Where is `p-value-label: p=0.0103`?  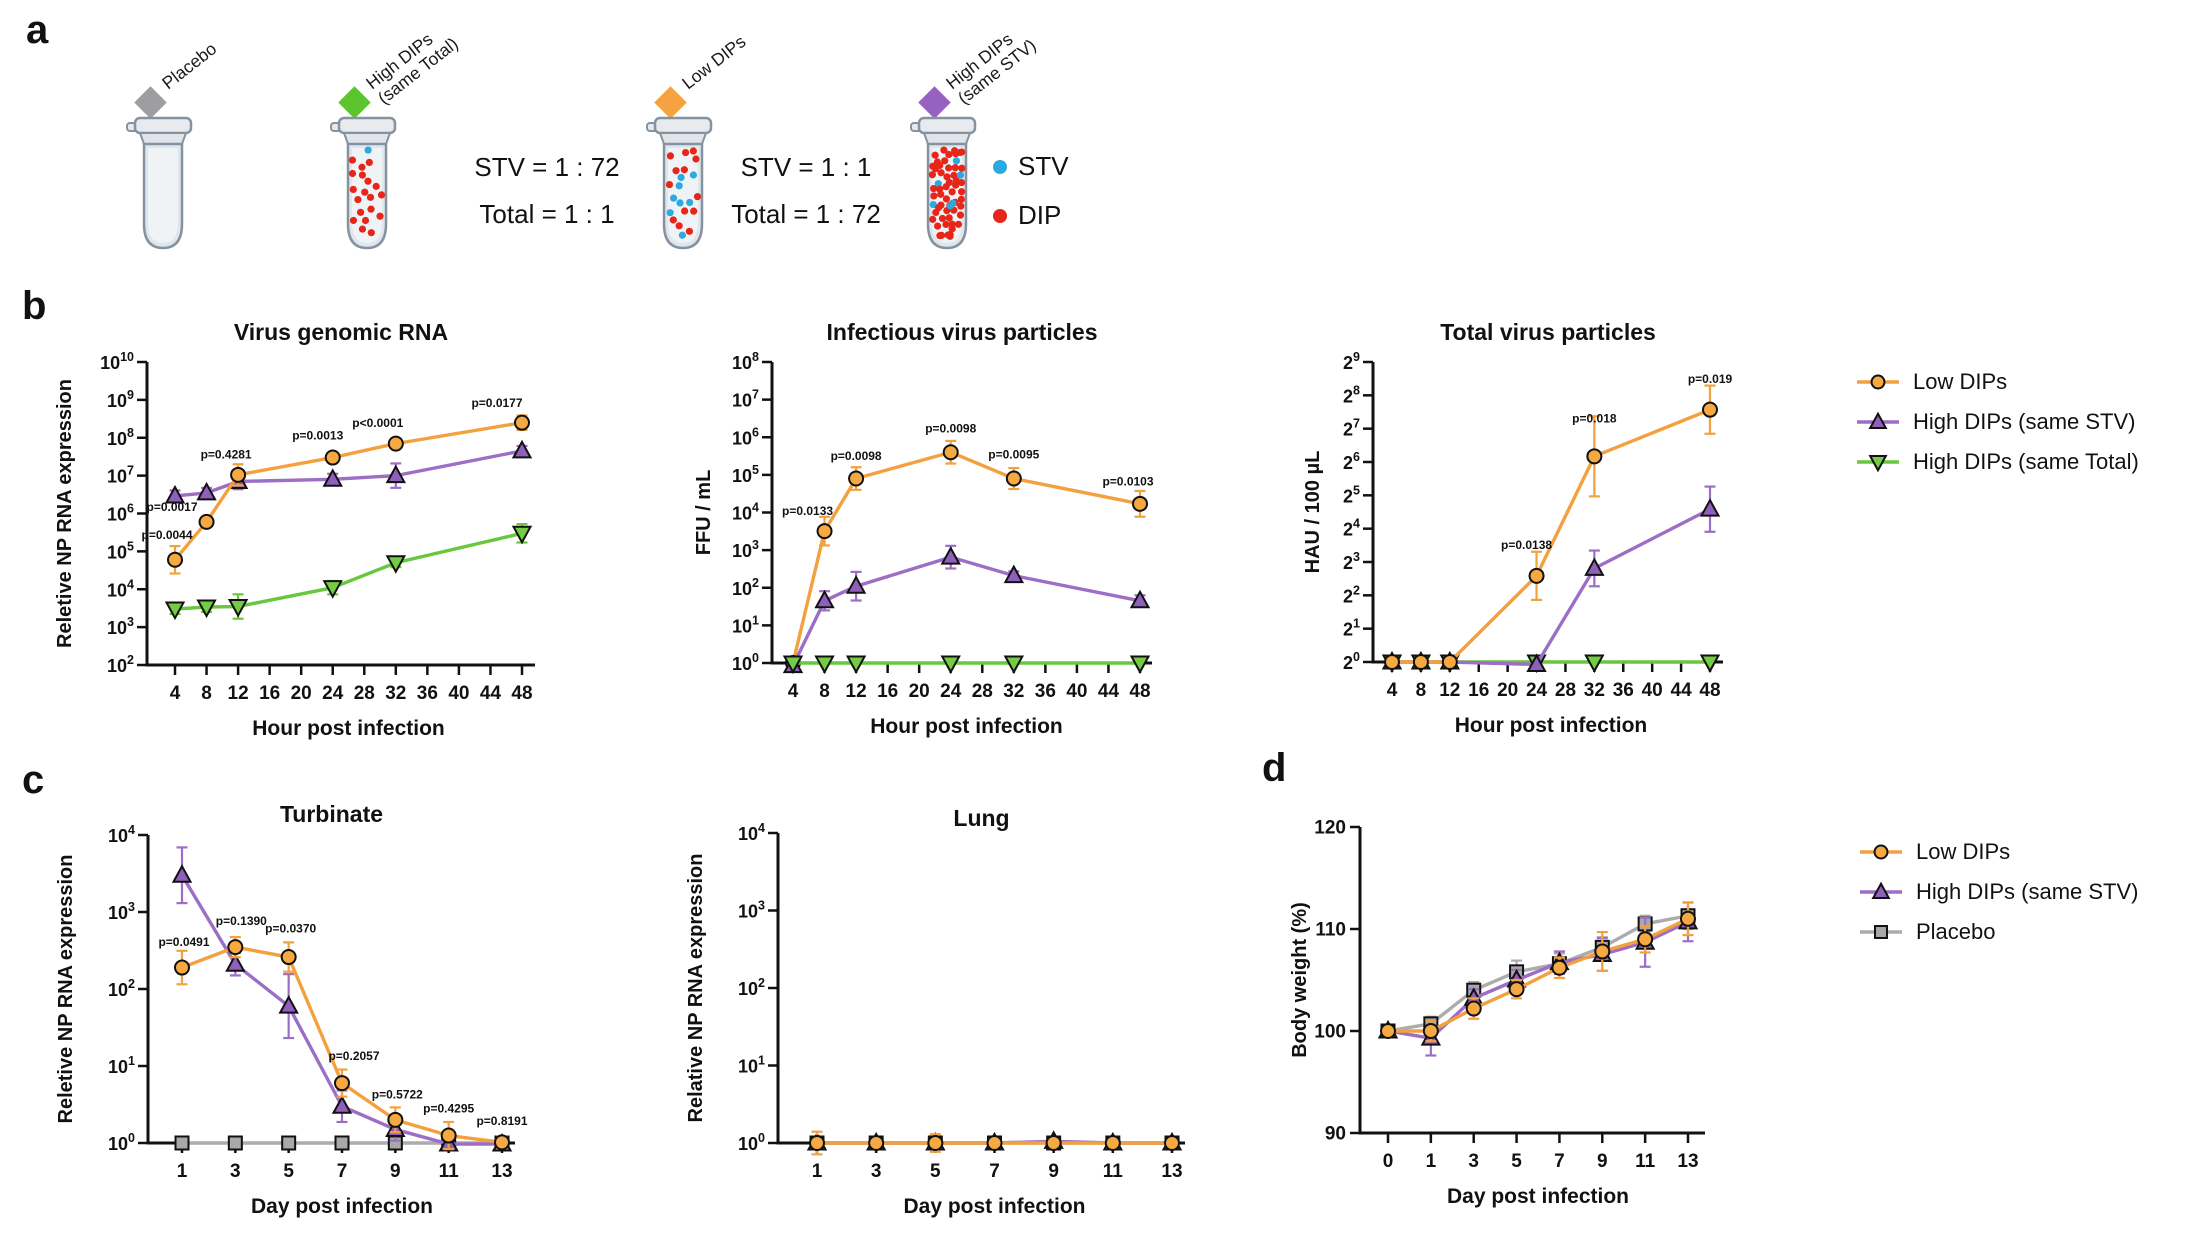 p-value-label: p=0.0103 is located at coordinates (1127, 482).